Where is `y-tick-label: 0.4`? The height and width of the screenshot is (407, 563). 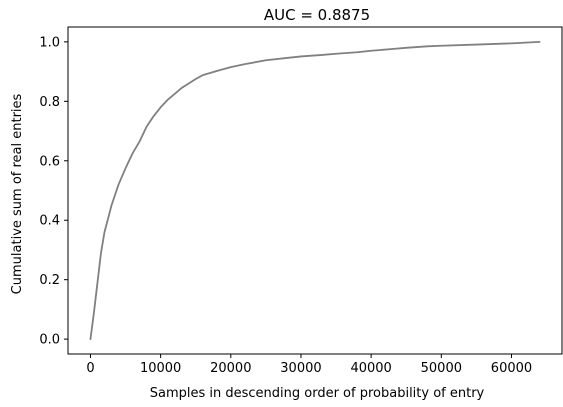
y-tick-label: 0.4 is located at coordinates (49, 221).